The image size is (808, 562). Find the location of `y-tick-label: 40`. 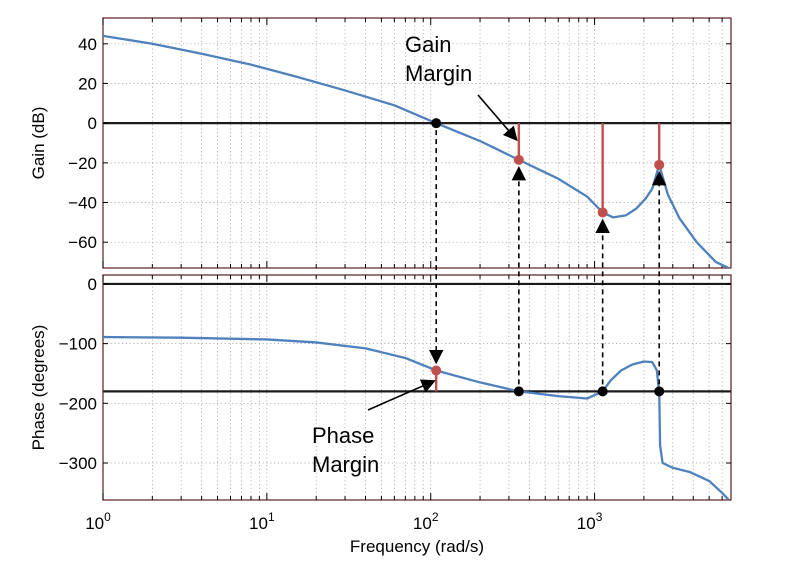

y-tick-label: 40 is located at coordinates (87, 44).